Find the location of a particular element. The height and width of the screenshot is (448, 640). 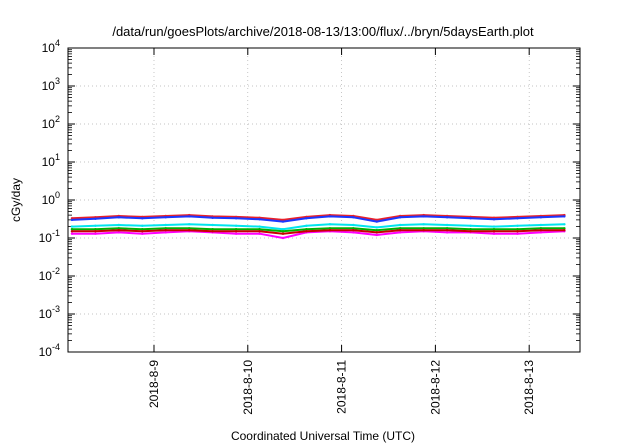

y-tick-label: 10⁴ is located at coordinates (51, 46).